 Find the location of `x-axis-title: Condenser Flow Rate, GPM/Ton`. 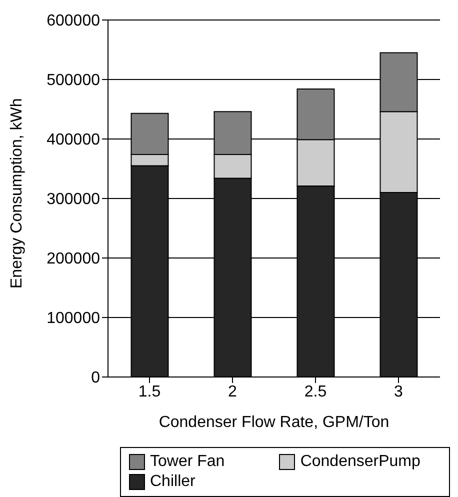

x-axis-title: Condenser Flow Rate, GPM/Ton is located at coordinates (274, 422).